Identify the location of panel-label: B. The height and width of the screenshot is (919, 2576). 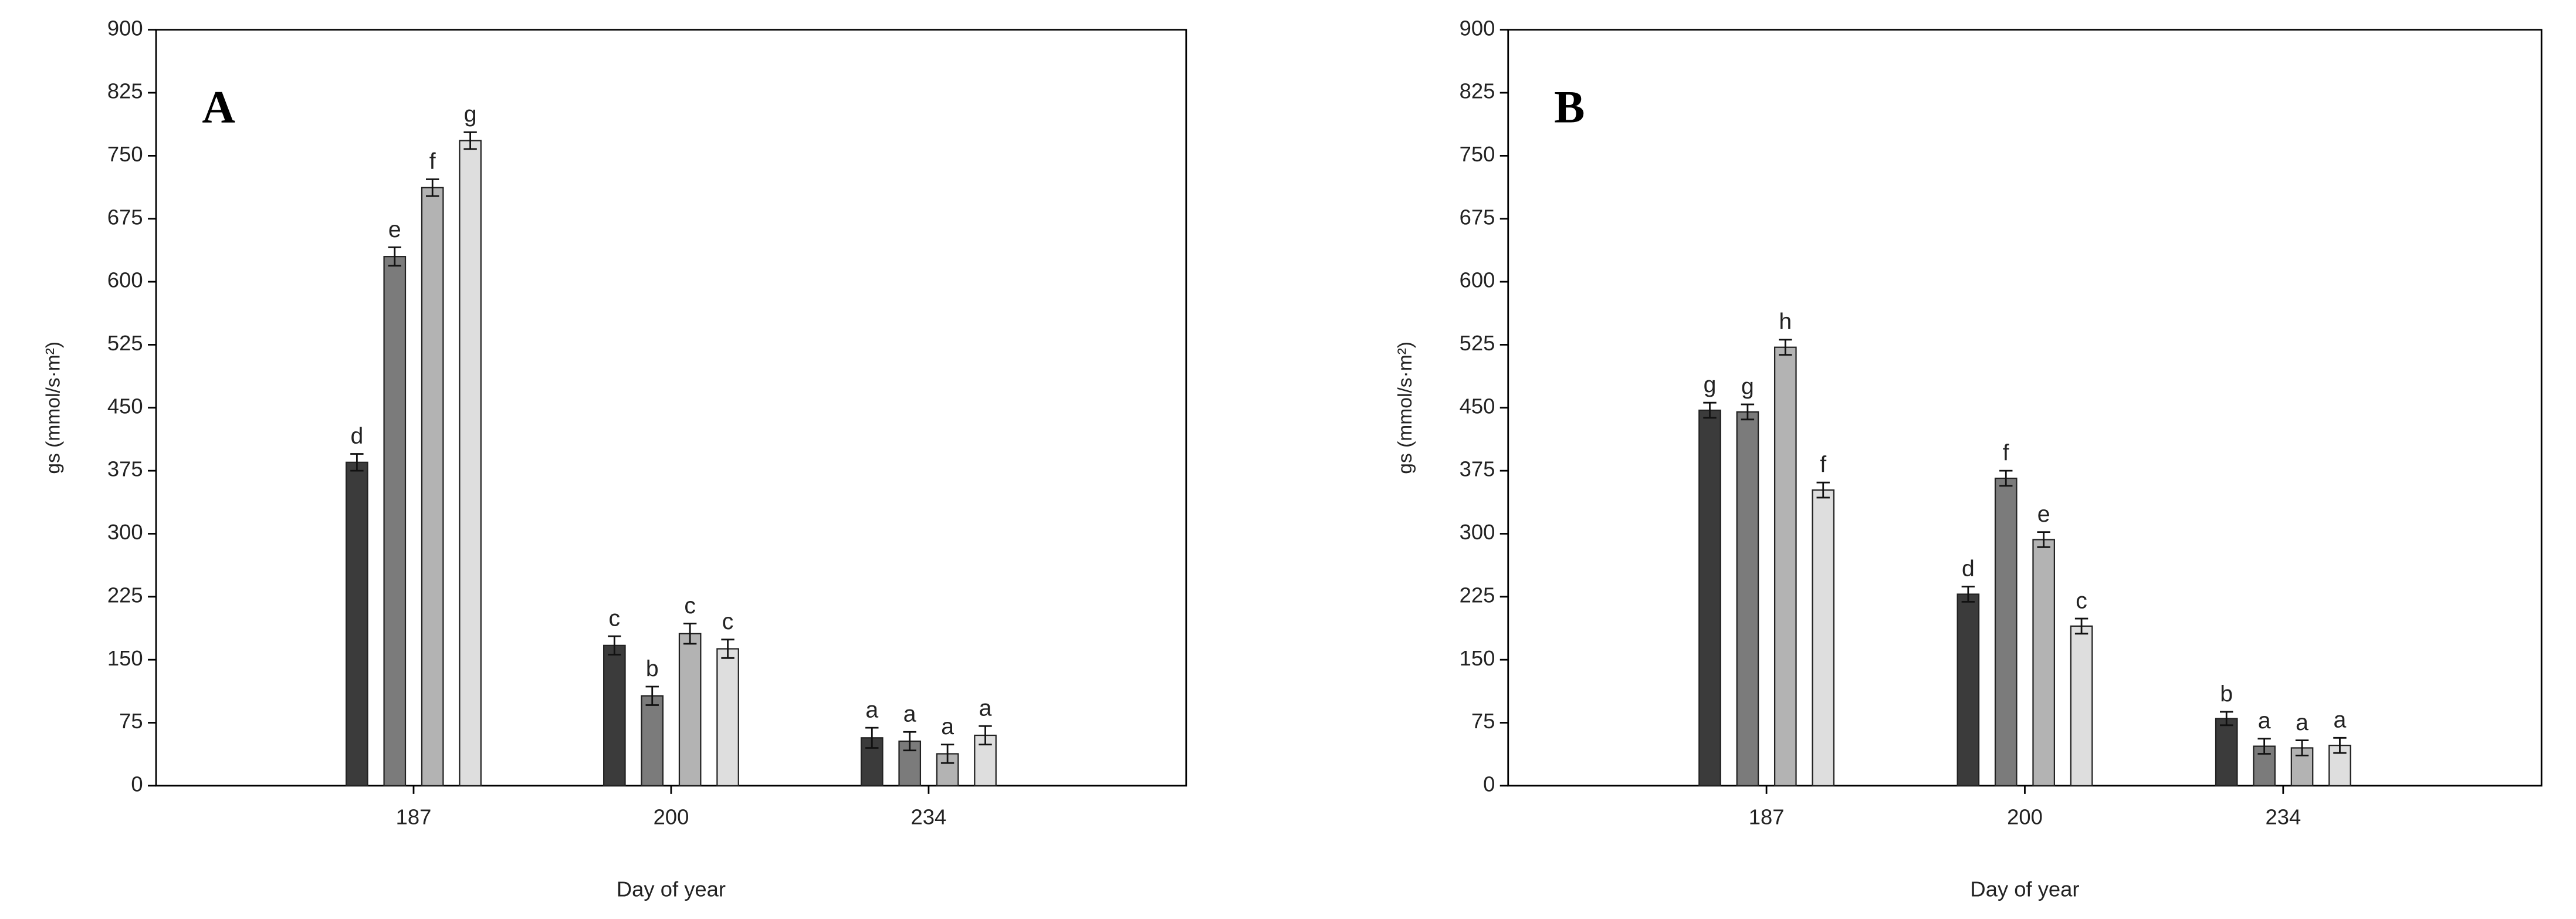
(1569, 107).